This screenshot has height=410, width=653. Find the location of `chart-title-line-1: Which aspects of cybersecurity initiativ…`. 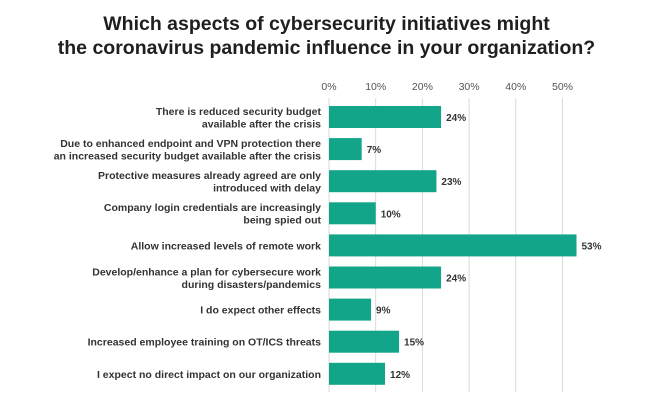

chart-title-line-1: Which aspects of cybersecurity initiativ… is located at coordinates (326, 24).